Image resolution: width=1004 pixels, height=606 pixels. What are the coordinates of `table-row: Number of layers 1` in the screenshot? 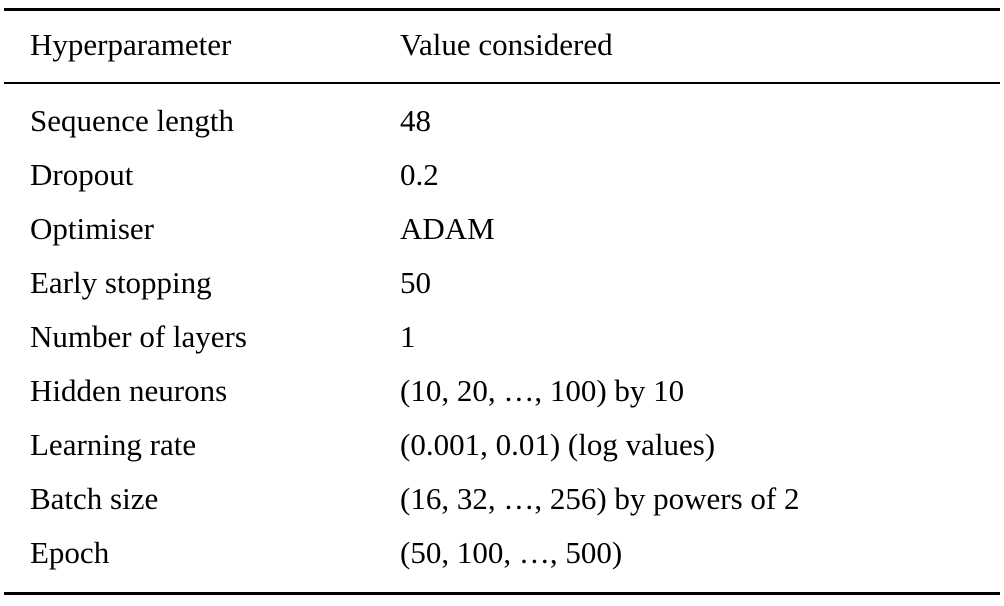 It's located at (515, 337).